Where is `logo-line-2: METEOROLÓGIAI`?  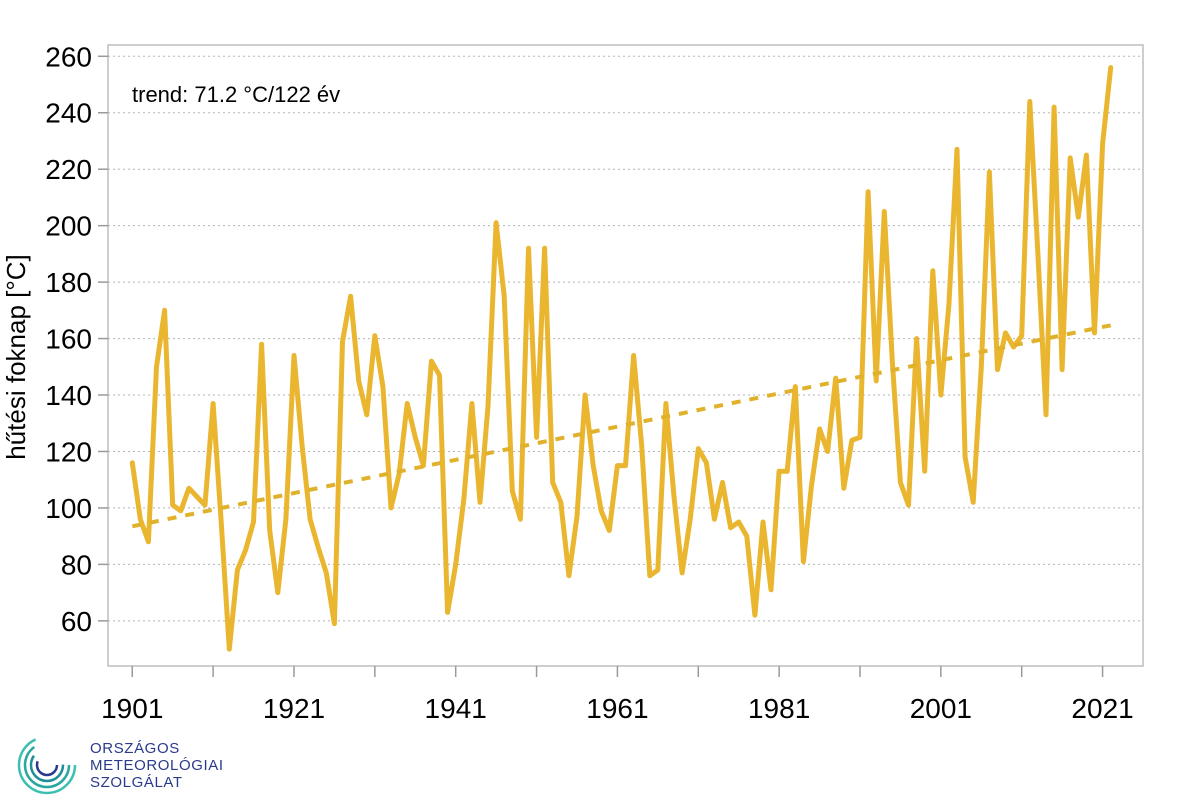 logo-line-2: METEOROLÓGIAI is located at coordinates (157, 765).